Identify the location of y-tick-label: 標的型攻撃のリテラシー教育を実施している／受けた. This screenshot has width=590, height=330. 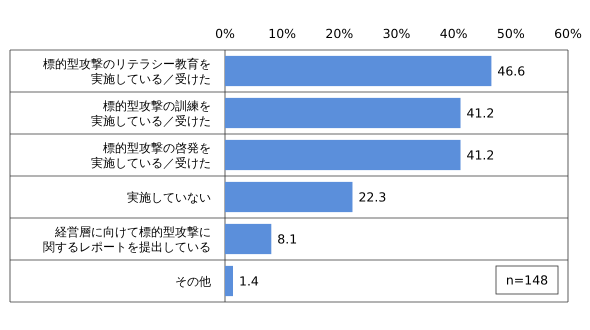
(127, 71).